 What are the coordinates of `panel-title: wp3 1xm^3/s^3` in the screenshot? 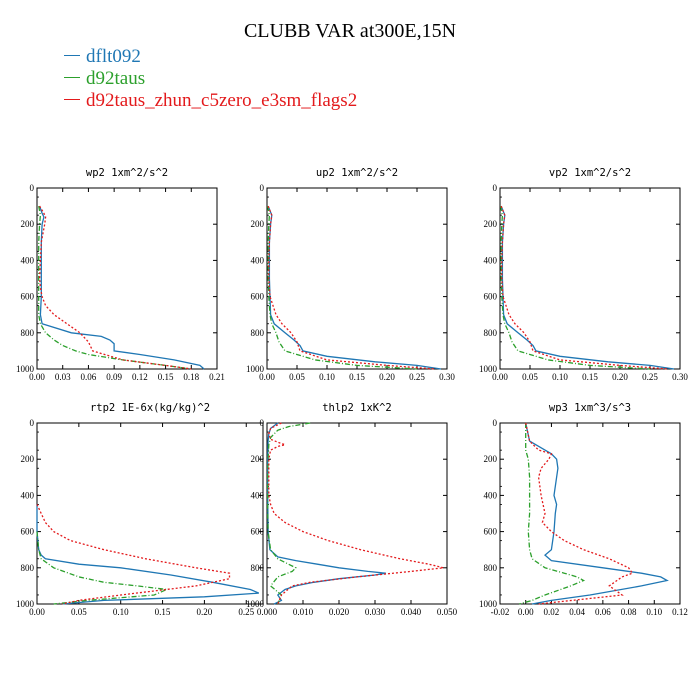 It's located at (590, 408).